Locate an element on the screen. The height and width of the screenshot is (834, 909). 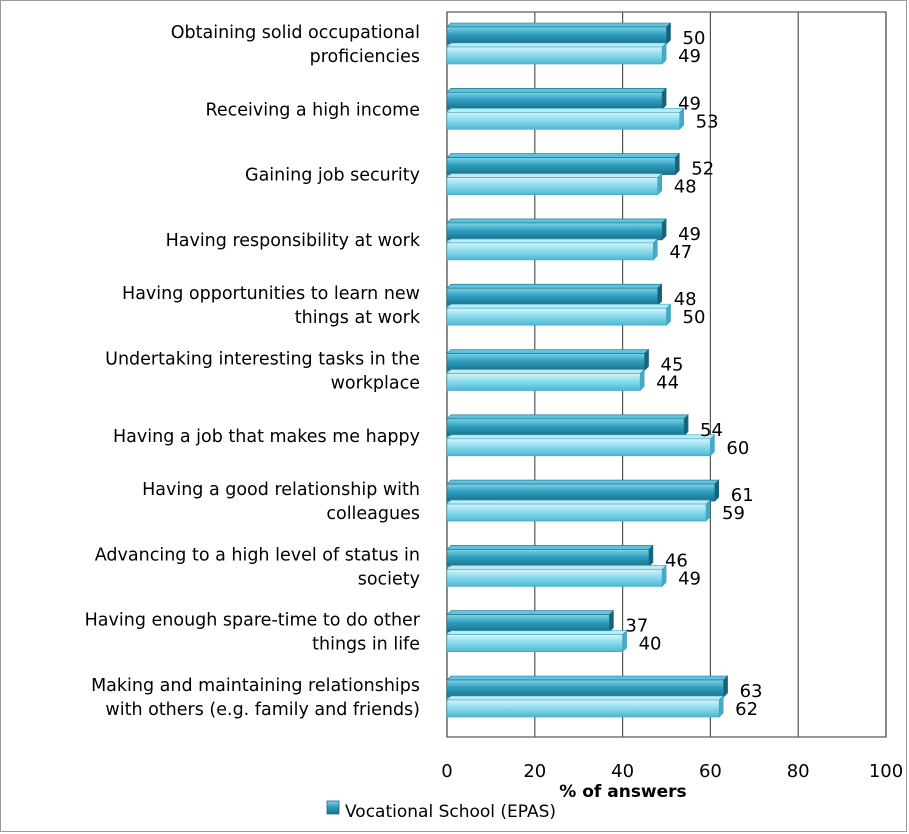
data-label: 47 is located at coordinates (680, 252).